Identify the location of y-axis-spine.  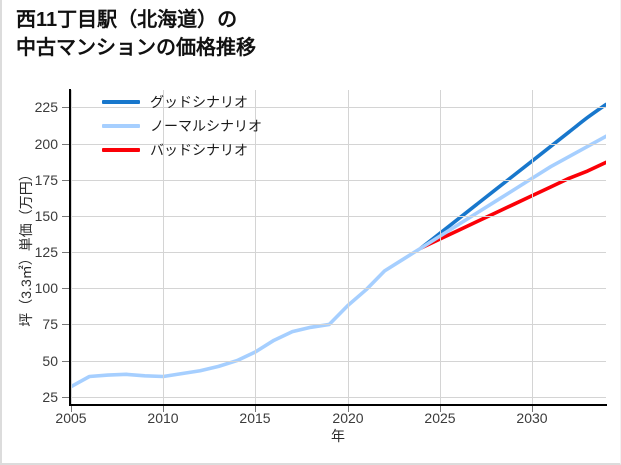
(70, 247).